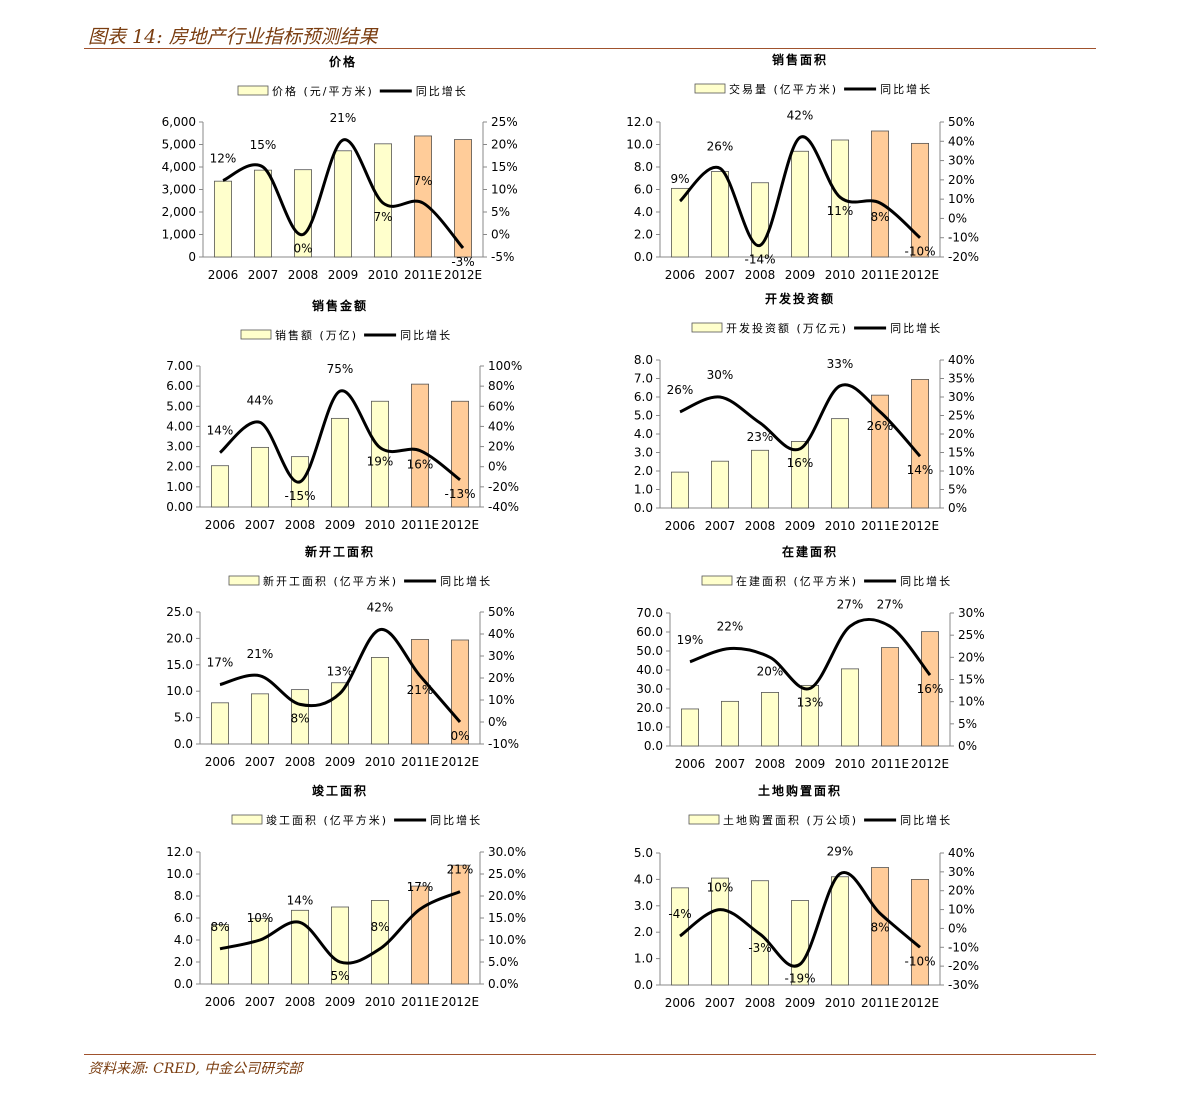  I want to click on chart-legend: 销售额 (万亿) 同比增长, so click(345, 335).